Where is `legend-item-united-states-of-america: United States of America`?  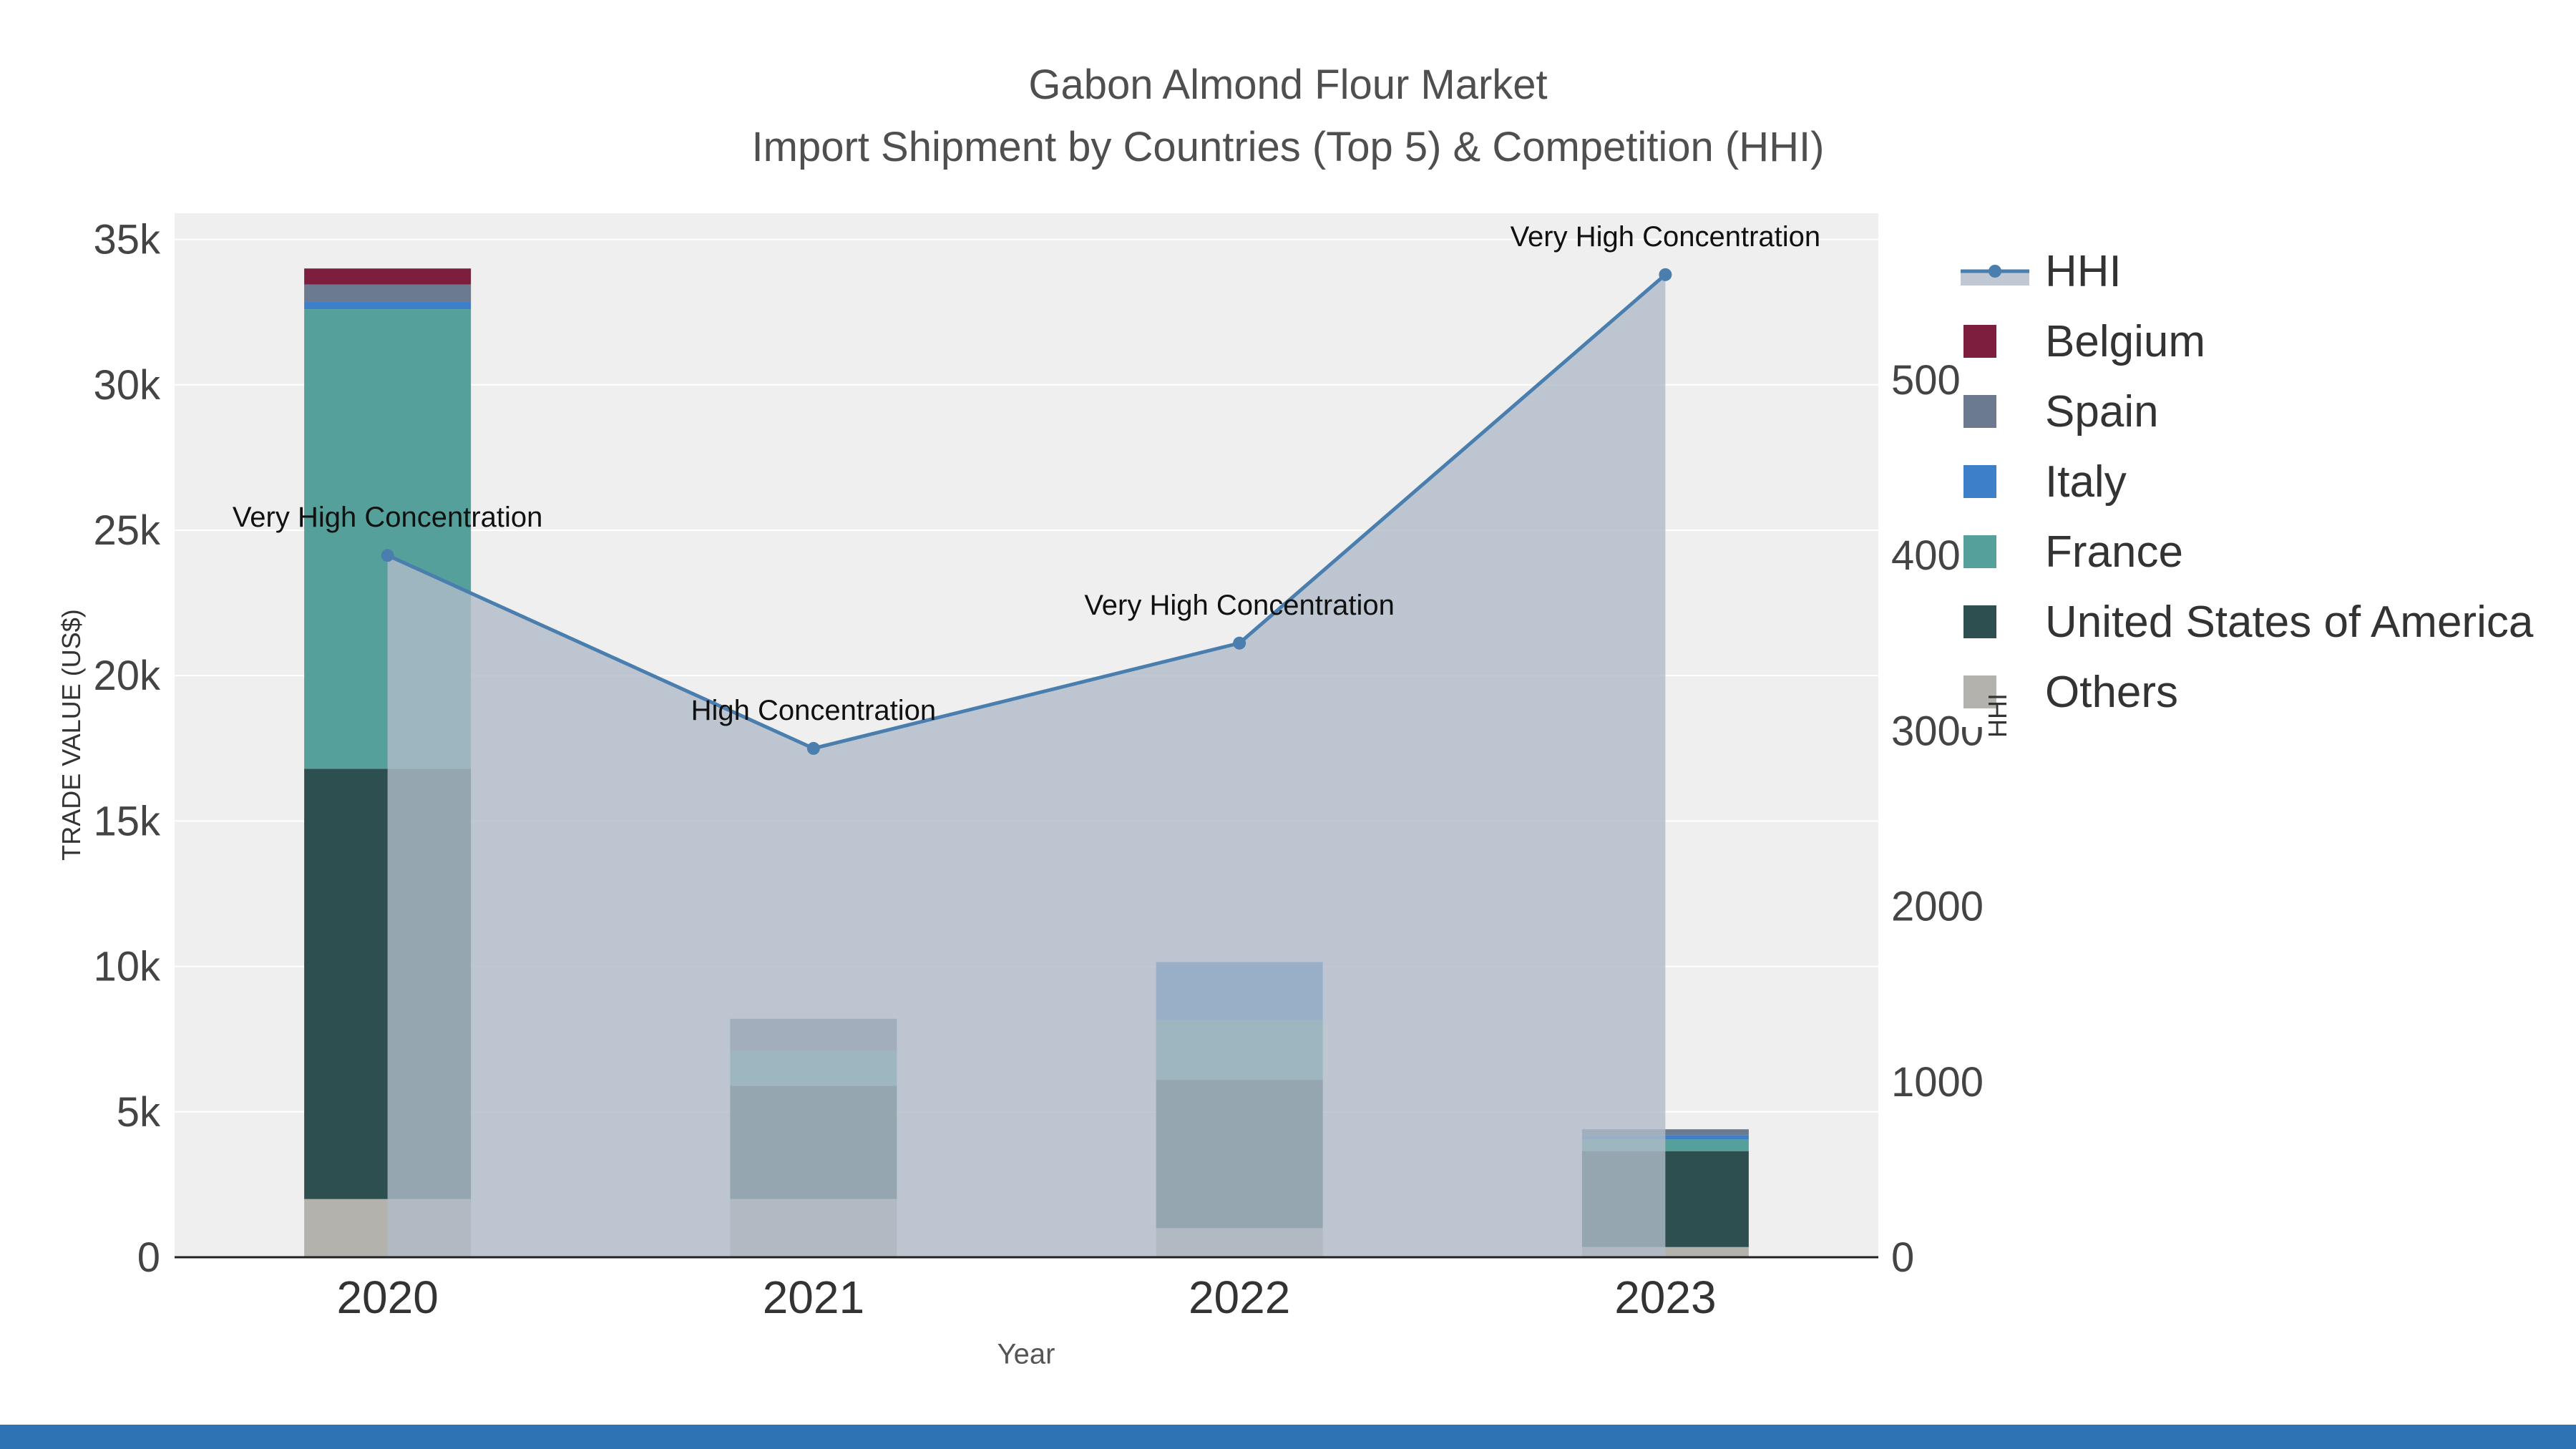 legend-item-united-states-of-america: United States of America is located at coordinates (2265, 622).